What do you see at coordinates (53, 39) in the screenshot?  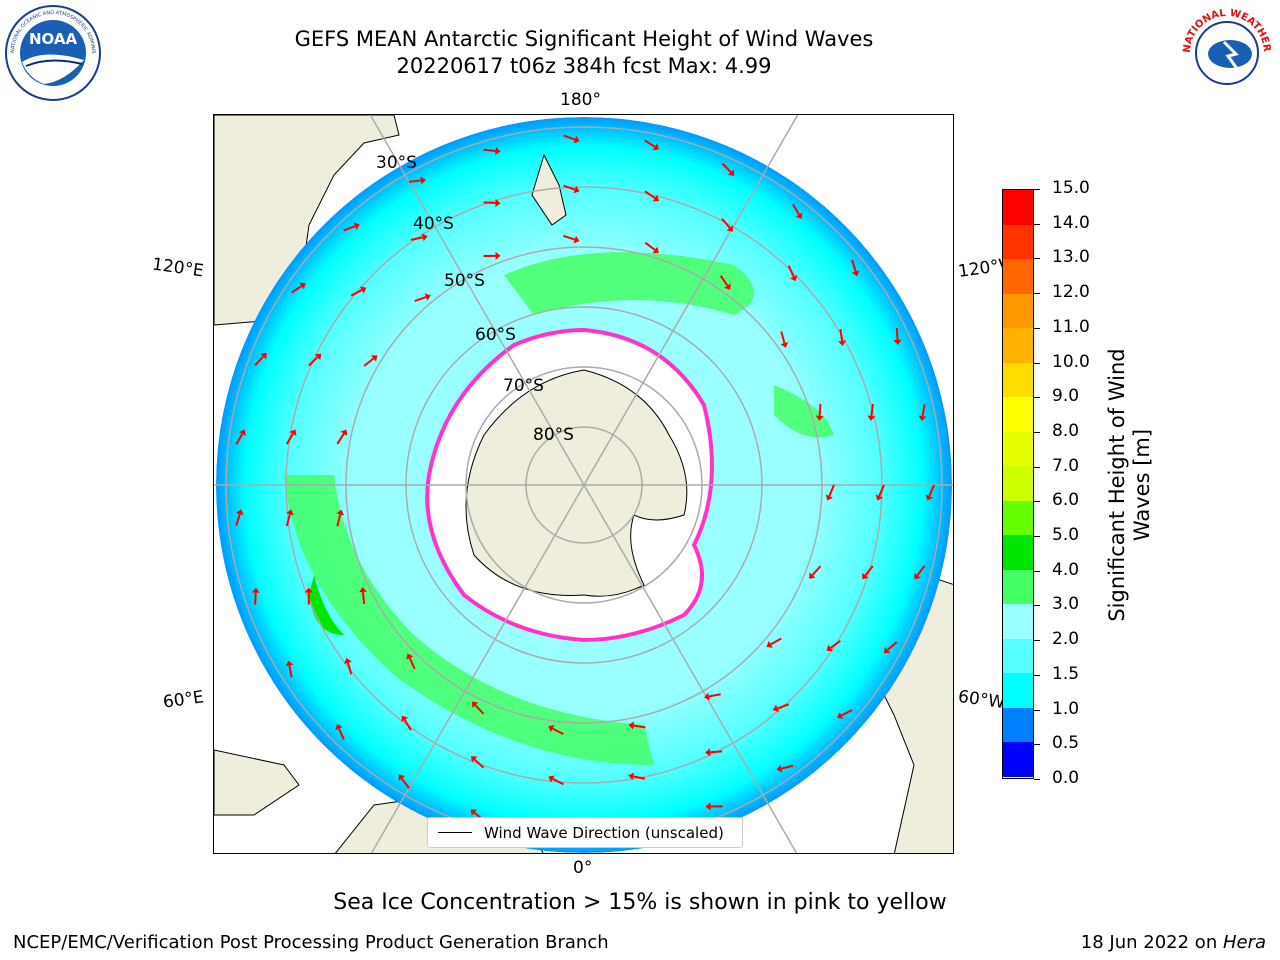 I see `noaa-logo-text: NOAA` at bounding box center [53, 39].